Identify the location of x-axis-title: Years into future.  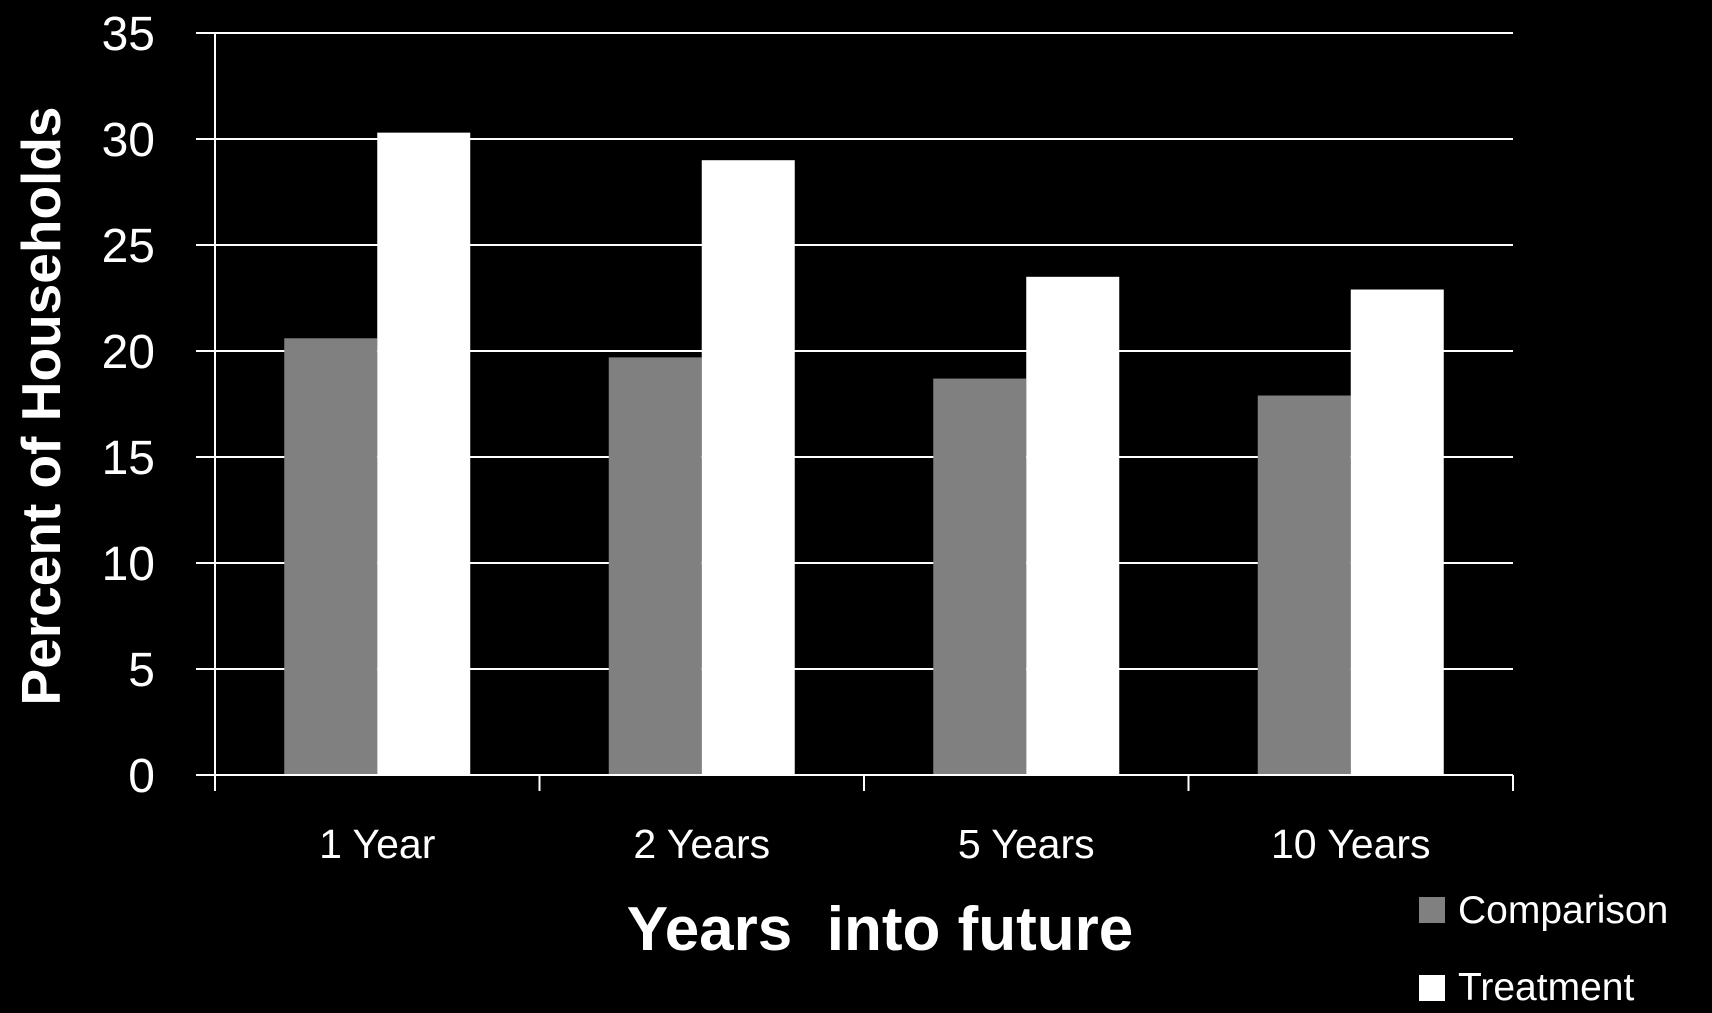
(880, 929).